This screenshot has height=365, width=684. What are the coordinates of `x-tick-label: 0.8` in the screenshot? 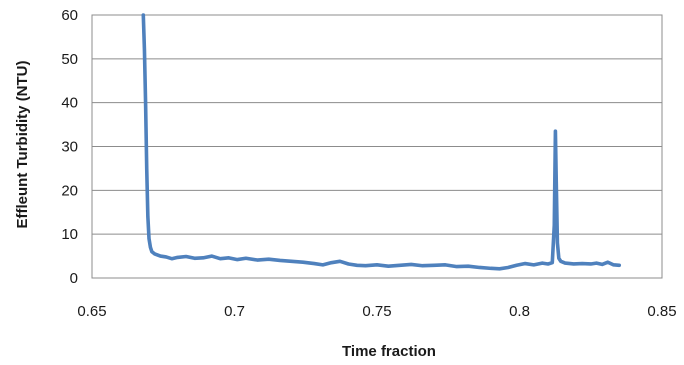 It's located at (519, 311).